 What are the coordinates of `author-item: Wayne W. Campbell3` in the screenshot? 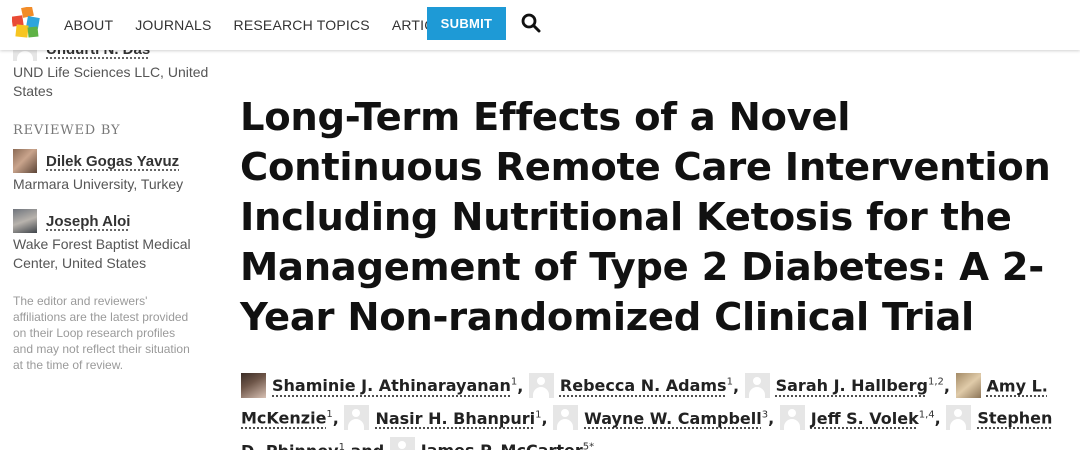 It's located at (661, 418).